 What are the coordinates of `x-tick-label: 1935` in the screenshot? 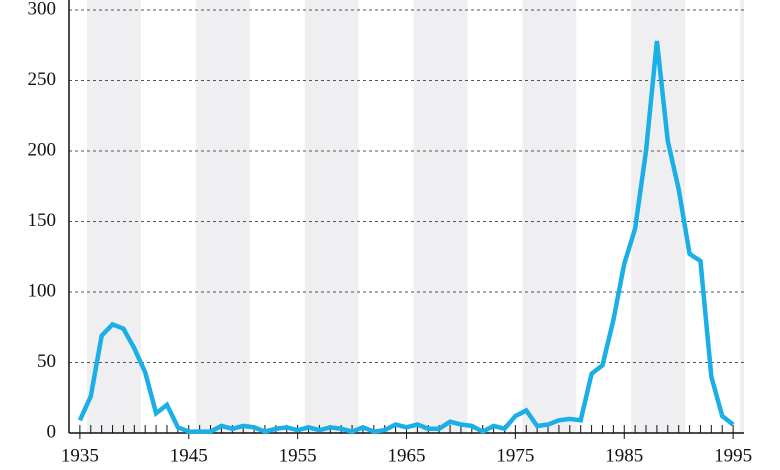 It's located at (80, 455).